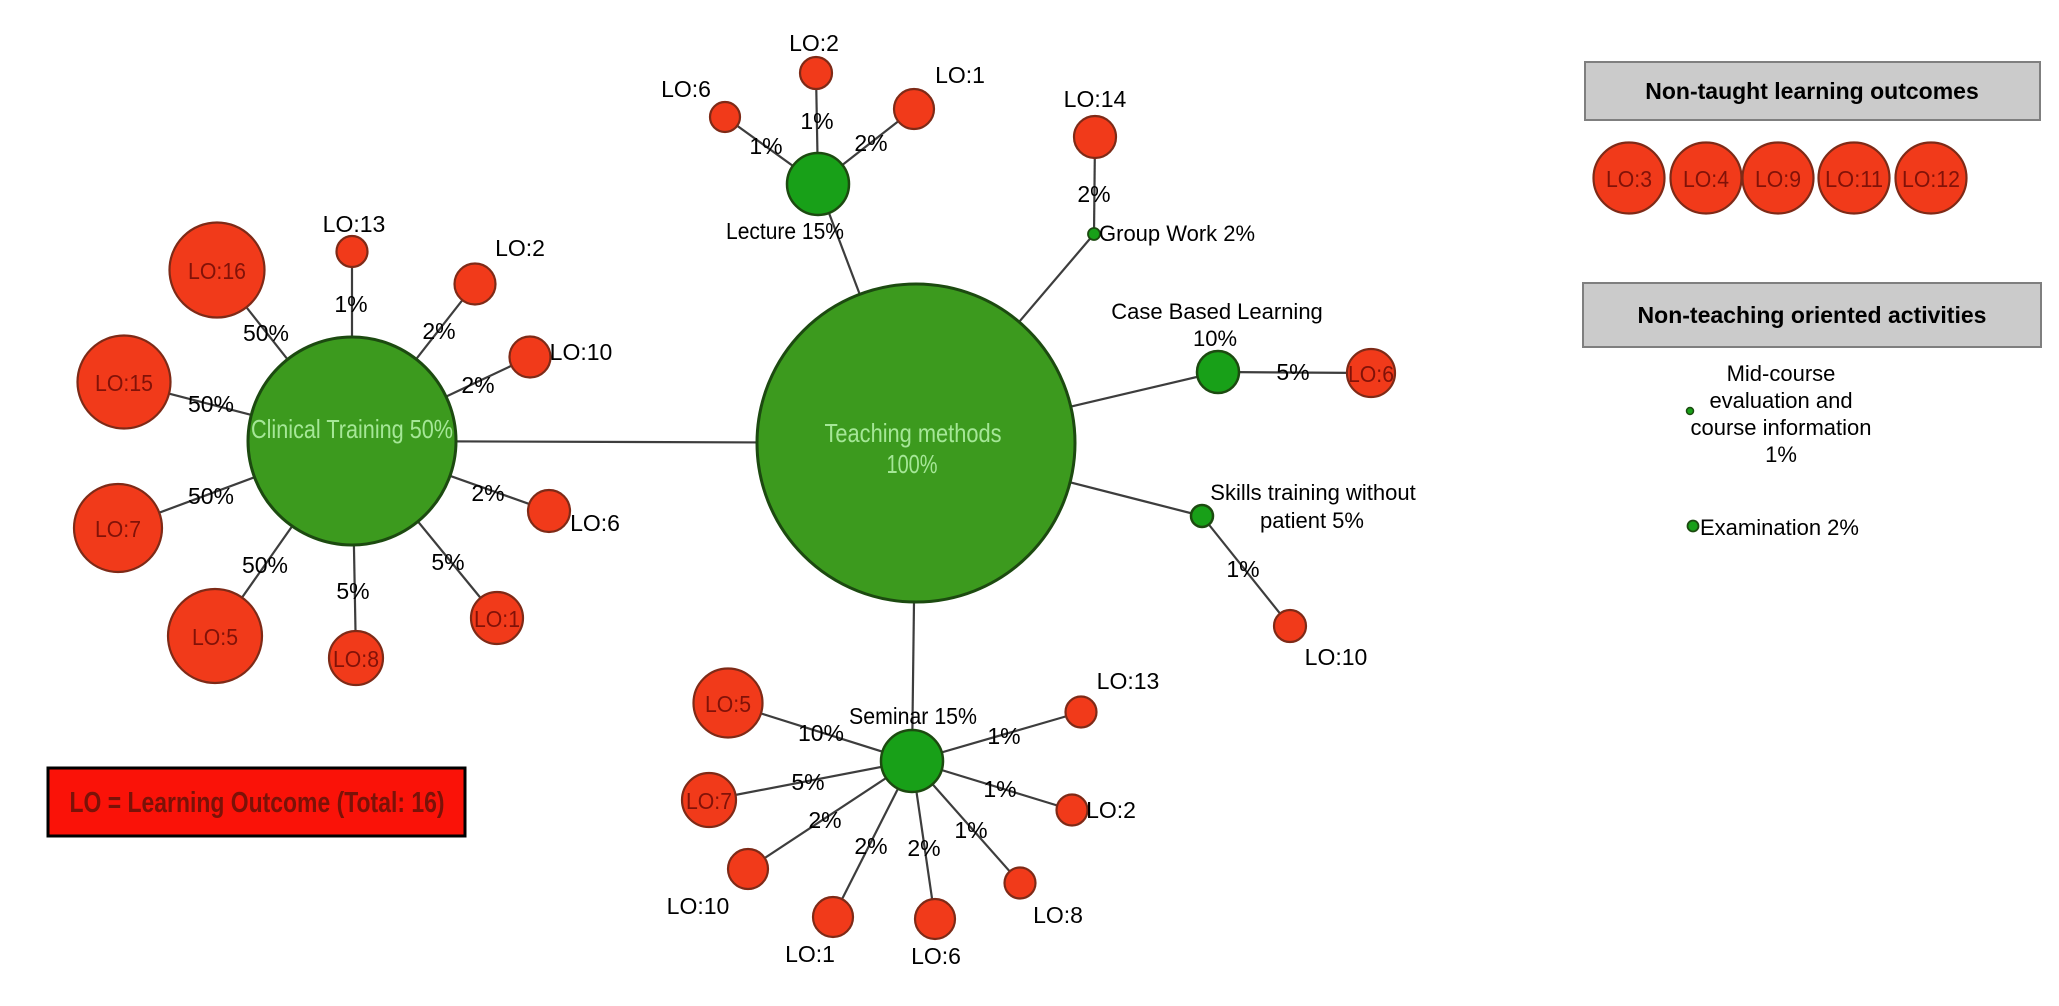 Image resolution: width=2059 pixels, height=1006 pixels. What do you see at coordinates (1812, 91) in the screenshot?
I see `svg-text: Non-taught learning outcomes` at bounding box center [1812, 91].